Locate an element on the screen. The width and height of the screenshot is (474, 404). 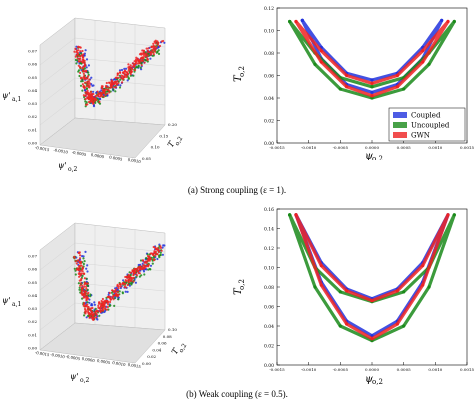
x-axis-label: ψ' is located at coordinates (74, 376).